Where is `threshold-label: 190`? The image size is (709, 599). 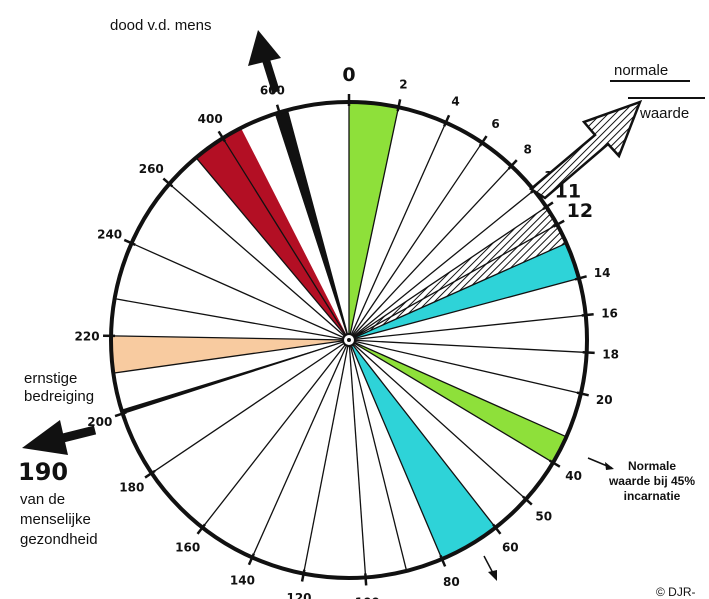
threshold-label: 190 is located at coordinates (43, 472).